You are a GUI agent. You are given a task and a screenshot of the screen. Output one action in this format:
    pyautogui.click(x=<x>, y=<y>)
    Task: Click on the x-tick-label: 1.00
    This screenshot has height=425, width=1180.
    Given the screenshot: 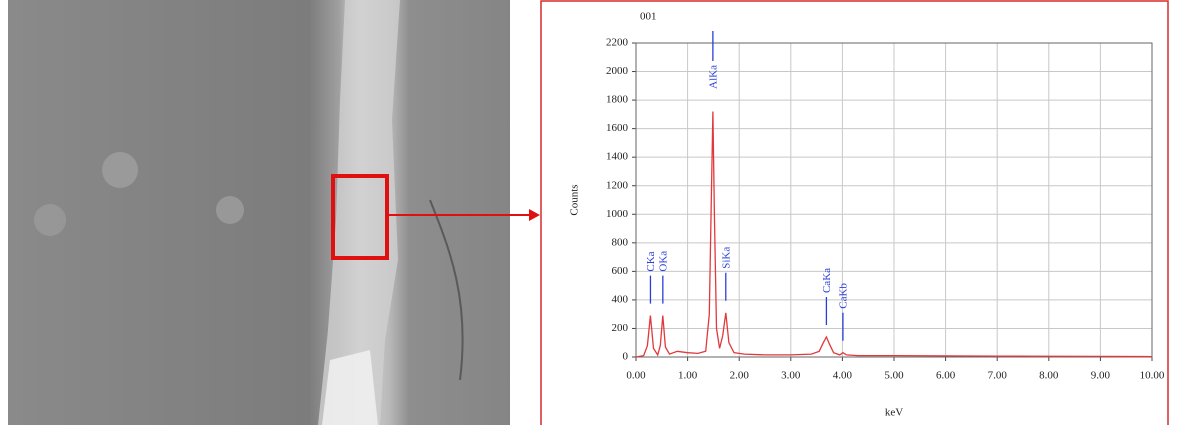 What is the action you would take?
    pyautogui.click(x=688, y=376)
    